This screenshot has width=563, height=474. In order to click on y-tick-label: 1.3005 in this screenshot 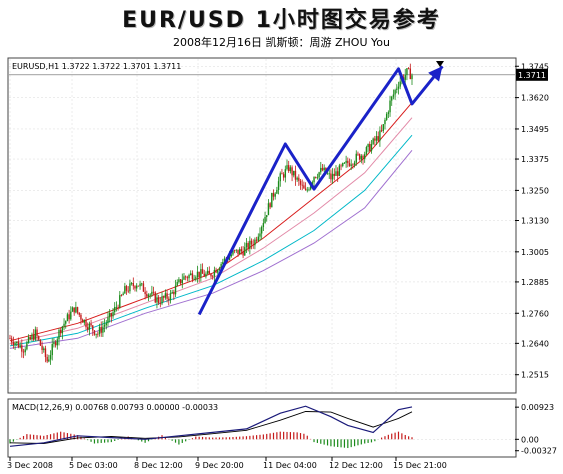, I will do `click(535, 252)`.